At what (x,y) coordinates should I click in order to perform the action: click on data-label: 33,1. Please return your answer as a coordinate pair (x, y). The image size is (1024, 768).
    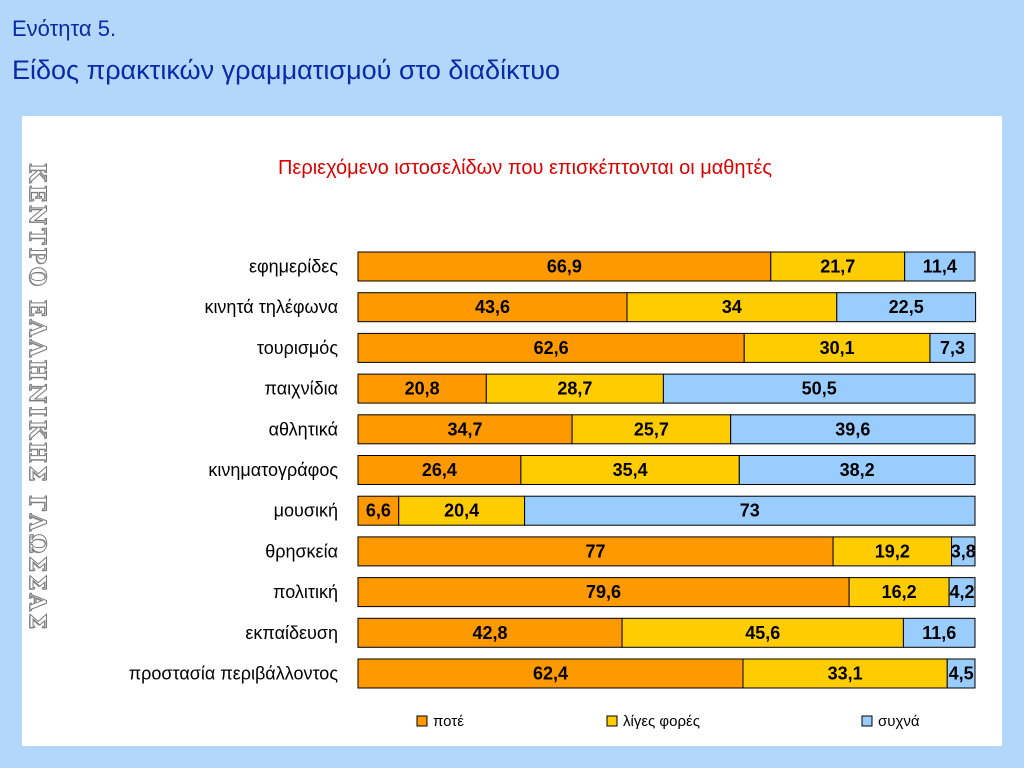
    Looking at the image, I should click on (845, 674).